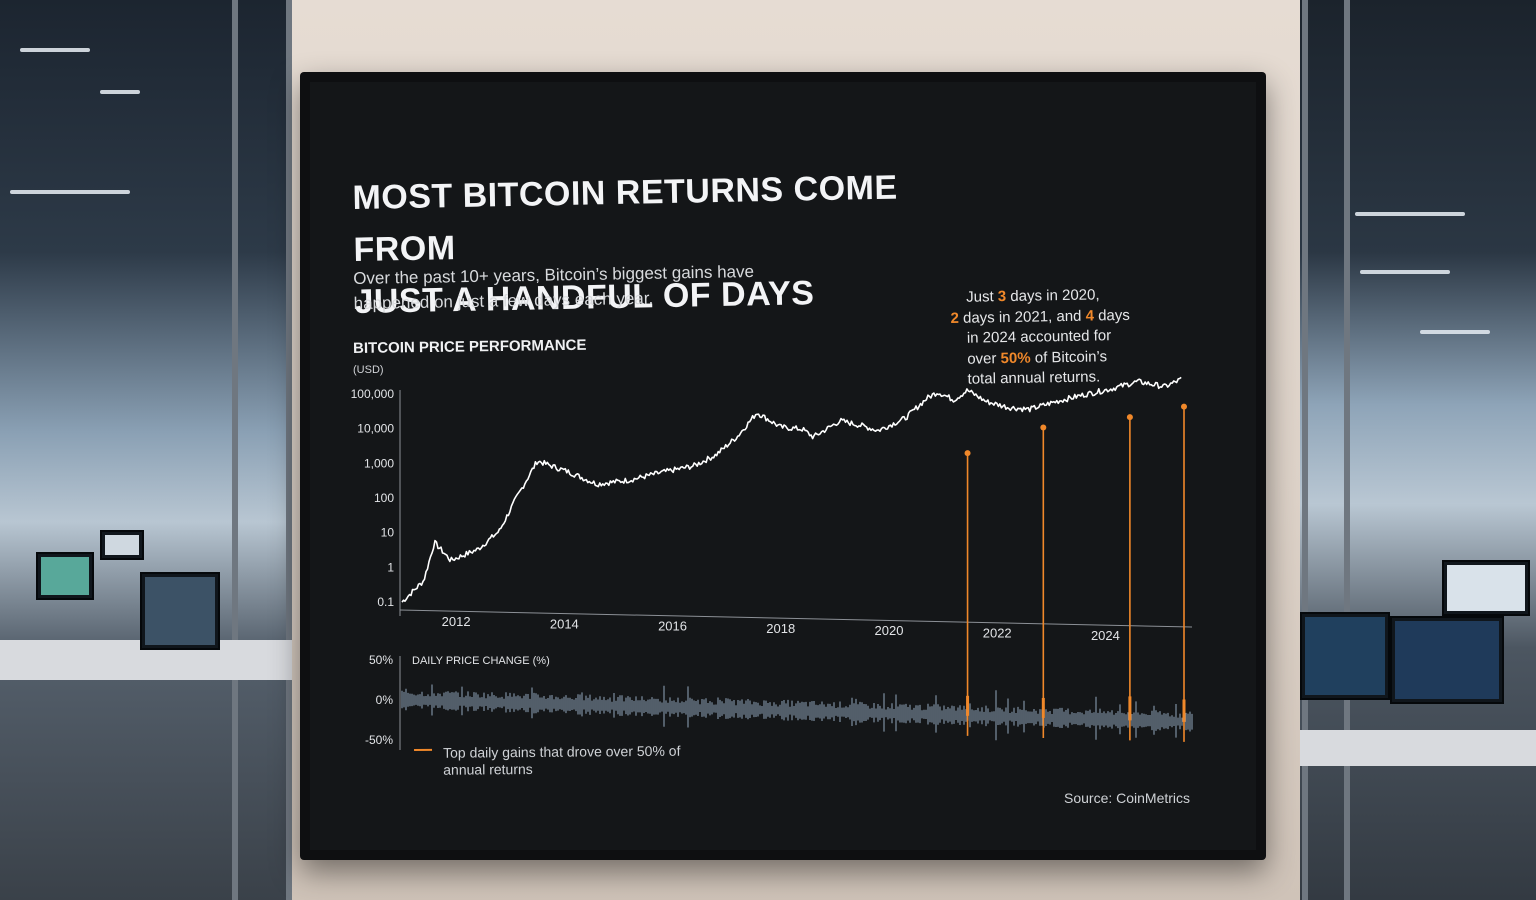 The height and width of the screenshot is (900, 1536). I want to click on daily-change-y-tick: 0%, so click(385, 700).